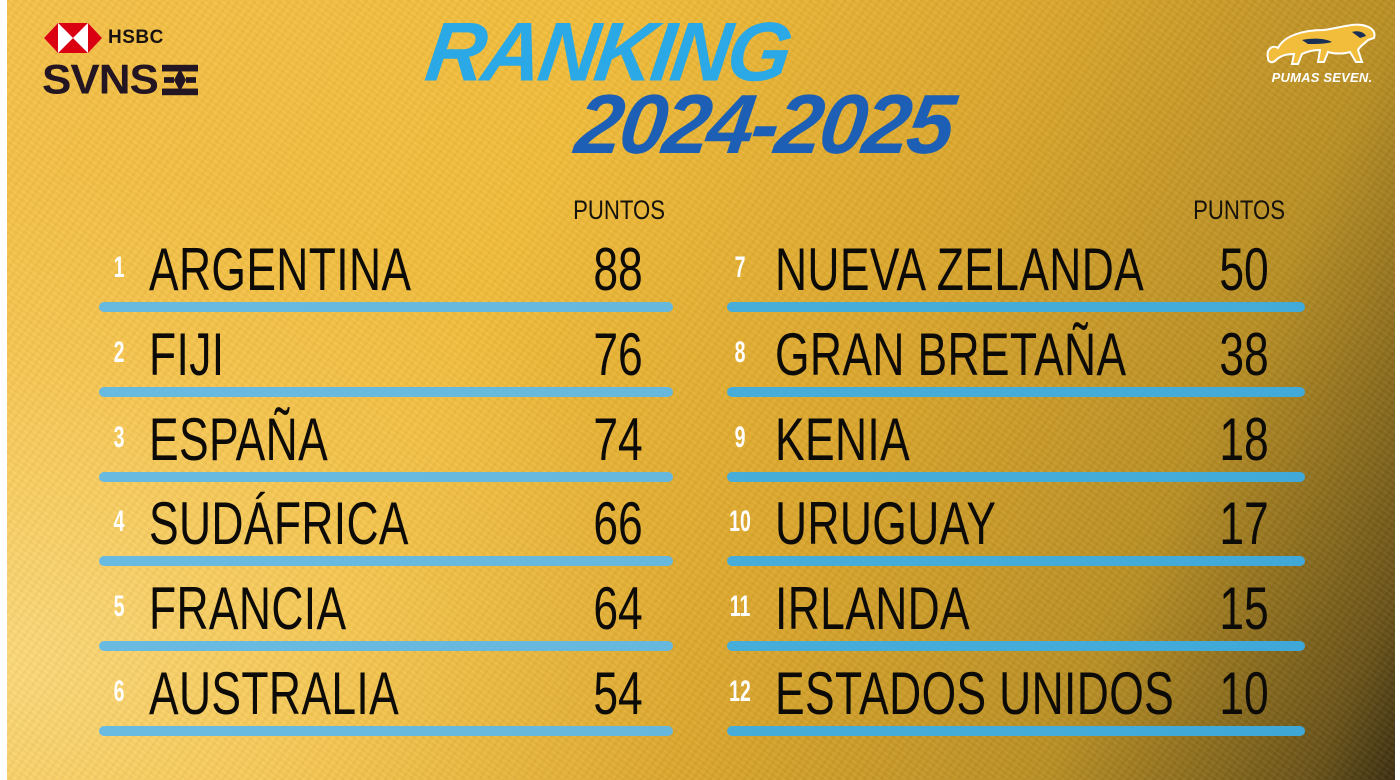 The height and width of the screenshot is (780, 1400). Describe the element at coordinates (1012, 448) in the screenshot. I see `table-row: 9 KENIA 18` at that location.